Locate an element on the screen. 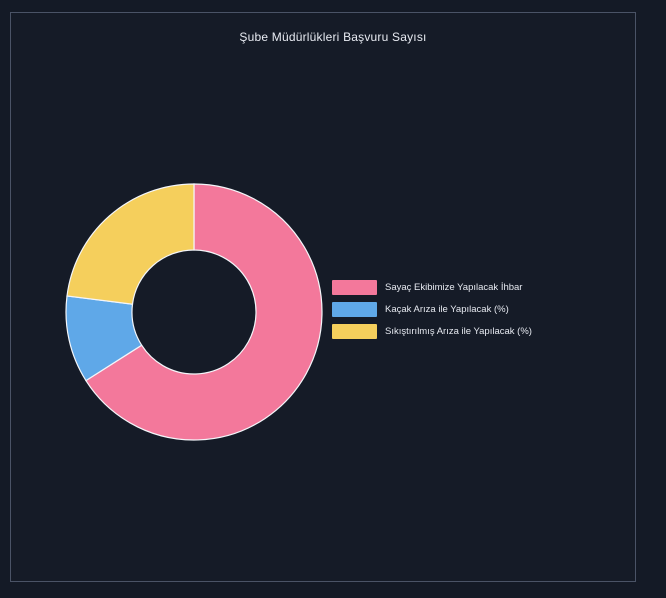  chart-title: Şube Müdürlükleri Başvuru Sayısı is located at coordinates (333, 37).